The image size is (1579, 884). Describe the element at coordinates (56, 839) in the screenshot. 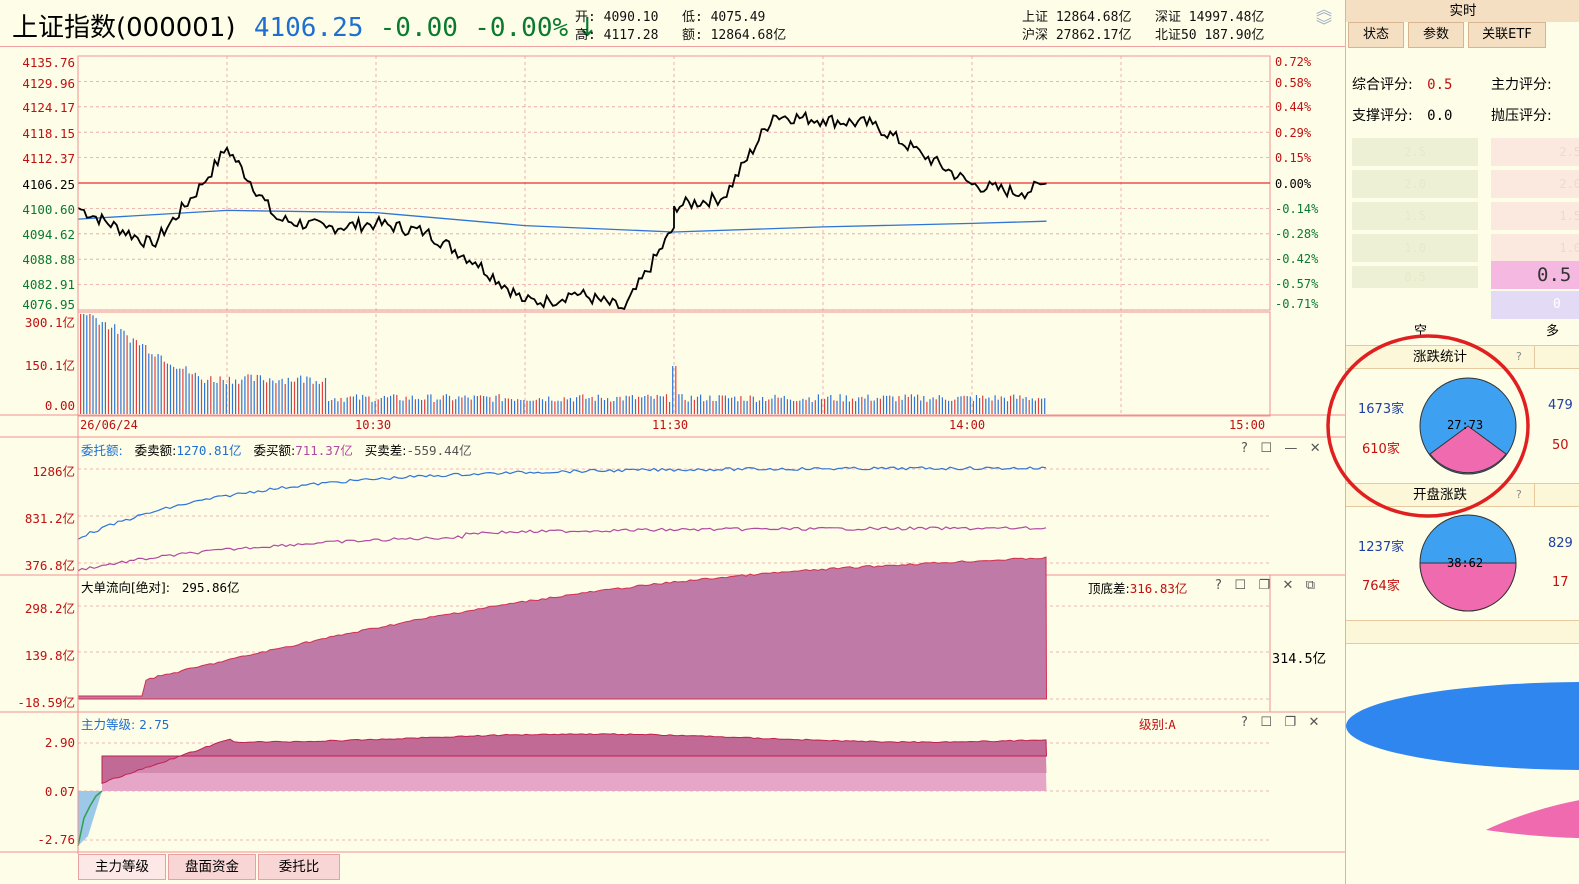

I see `level-y-tick: -2.76` at that location.